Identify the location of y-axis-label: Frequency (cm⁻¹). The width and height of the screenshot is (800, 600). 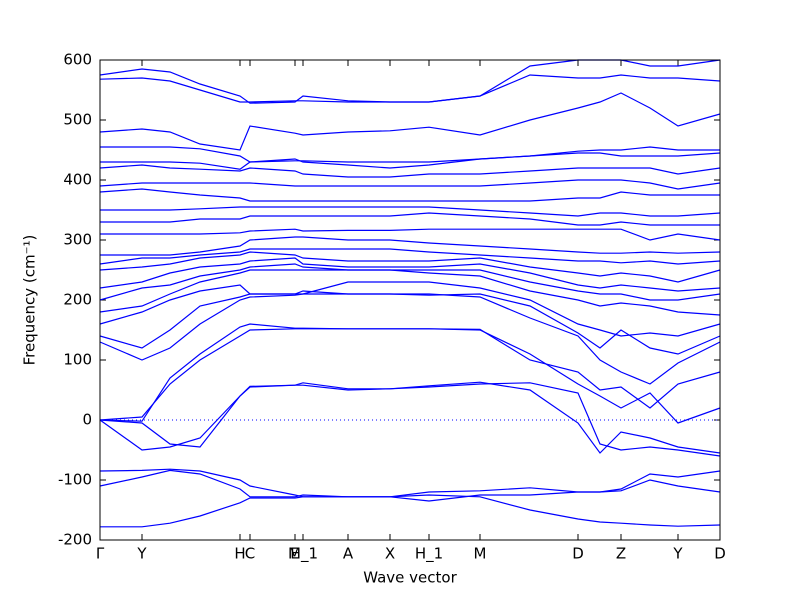
(30, 300).